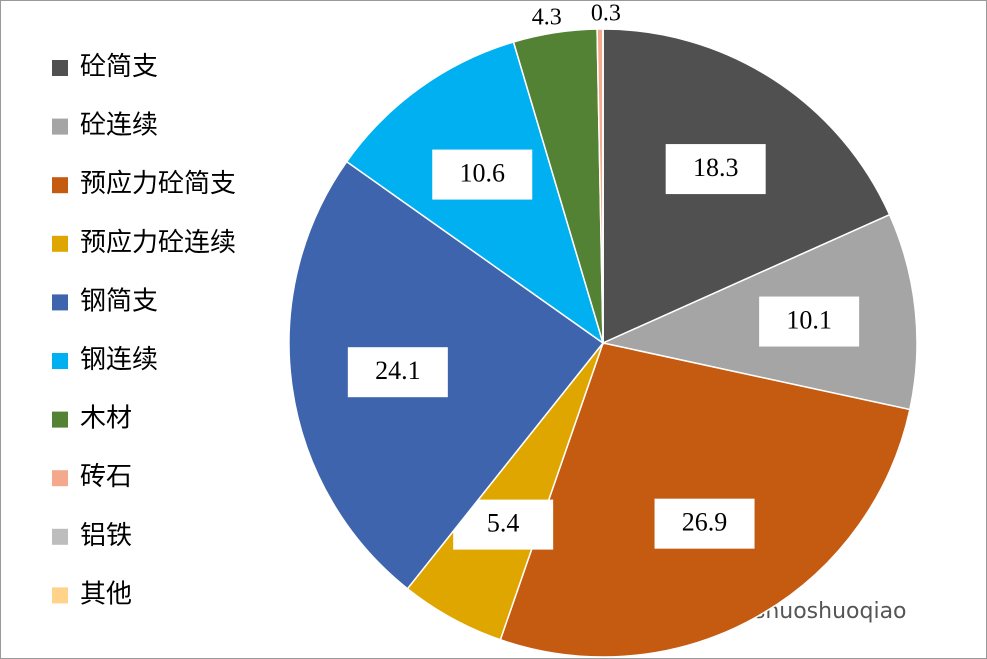  I want to click on data-label: 26.9, so click(705, 522).